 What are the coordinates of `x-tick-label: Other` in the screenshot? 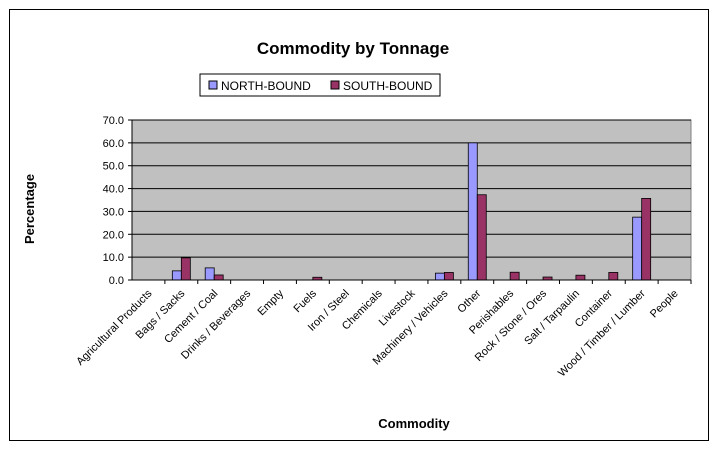 It's located at (469, 301).